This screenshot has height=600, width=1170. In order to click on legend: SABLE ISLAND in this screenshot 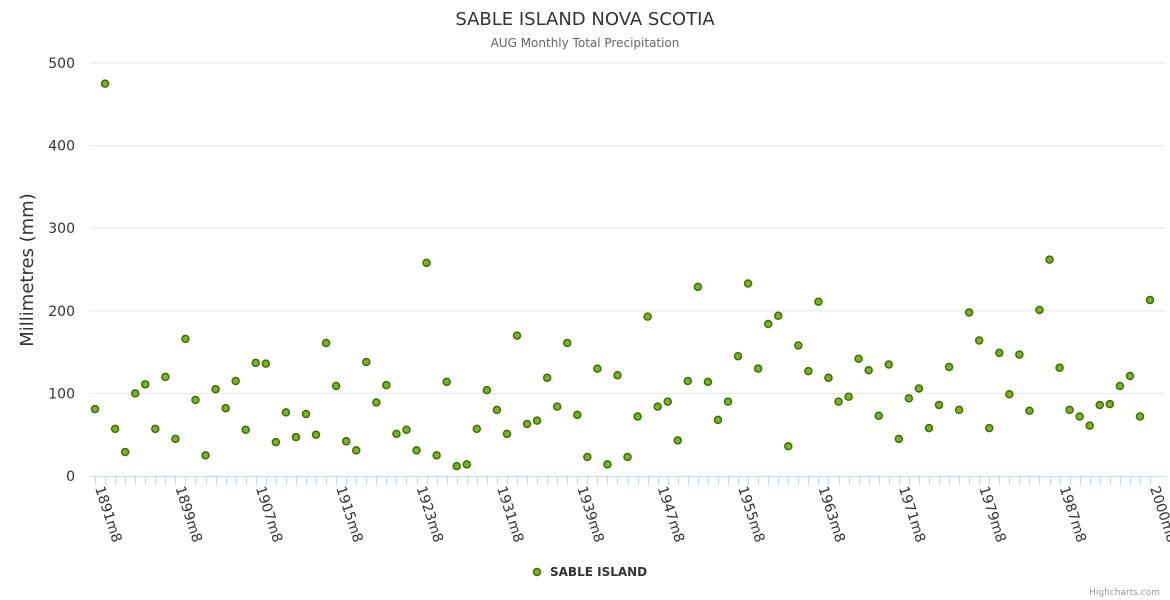, I will do `click(590, 572)`.